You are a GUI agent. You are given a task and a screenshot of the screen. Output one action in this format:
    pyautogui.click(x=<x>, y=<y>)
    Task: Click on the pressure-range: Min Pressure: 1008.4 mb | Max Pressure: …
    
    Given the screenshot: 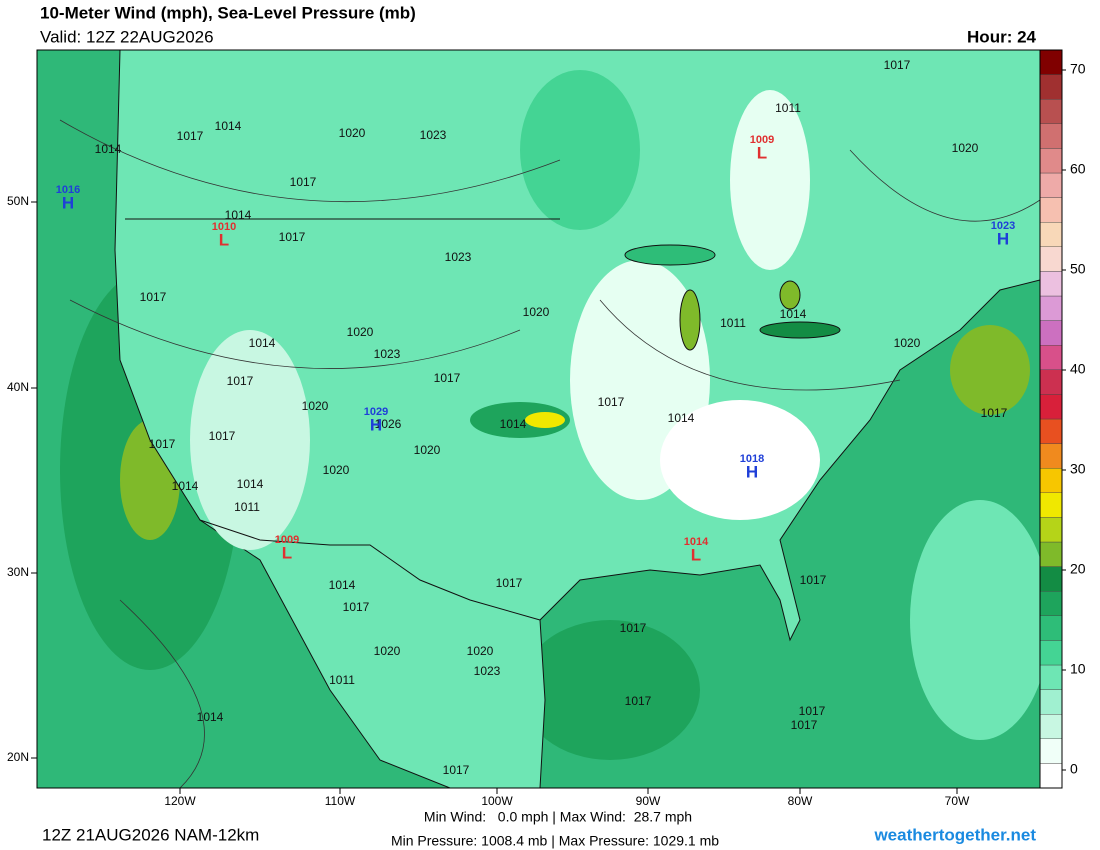 What is the action you would take?
    pyautogui.click(x=555, y=841)
    